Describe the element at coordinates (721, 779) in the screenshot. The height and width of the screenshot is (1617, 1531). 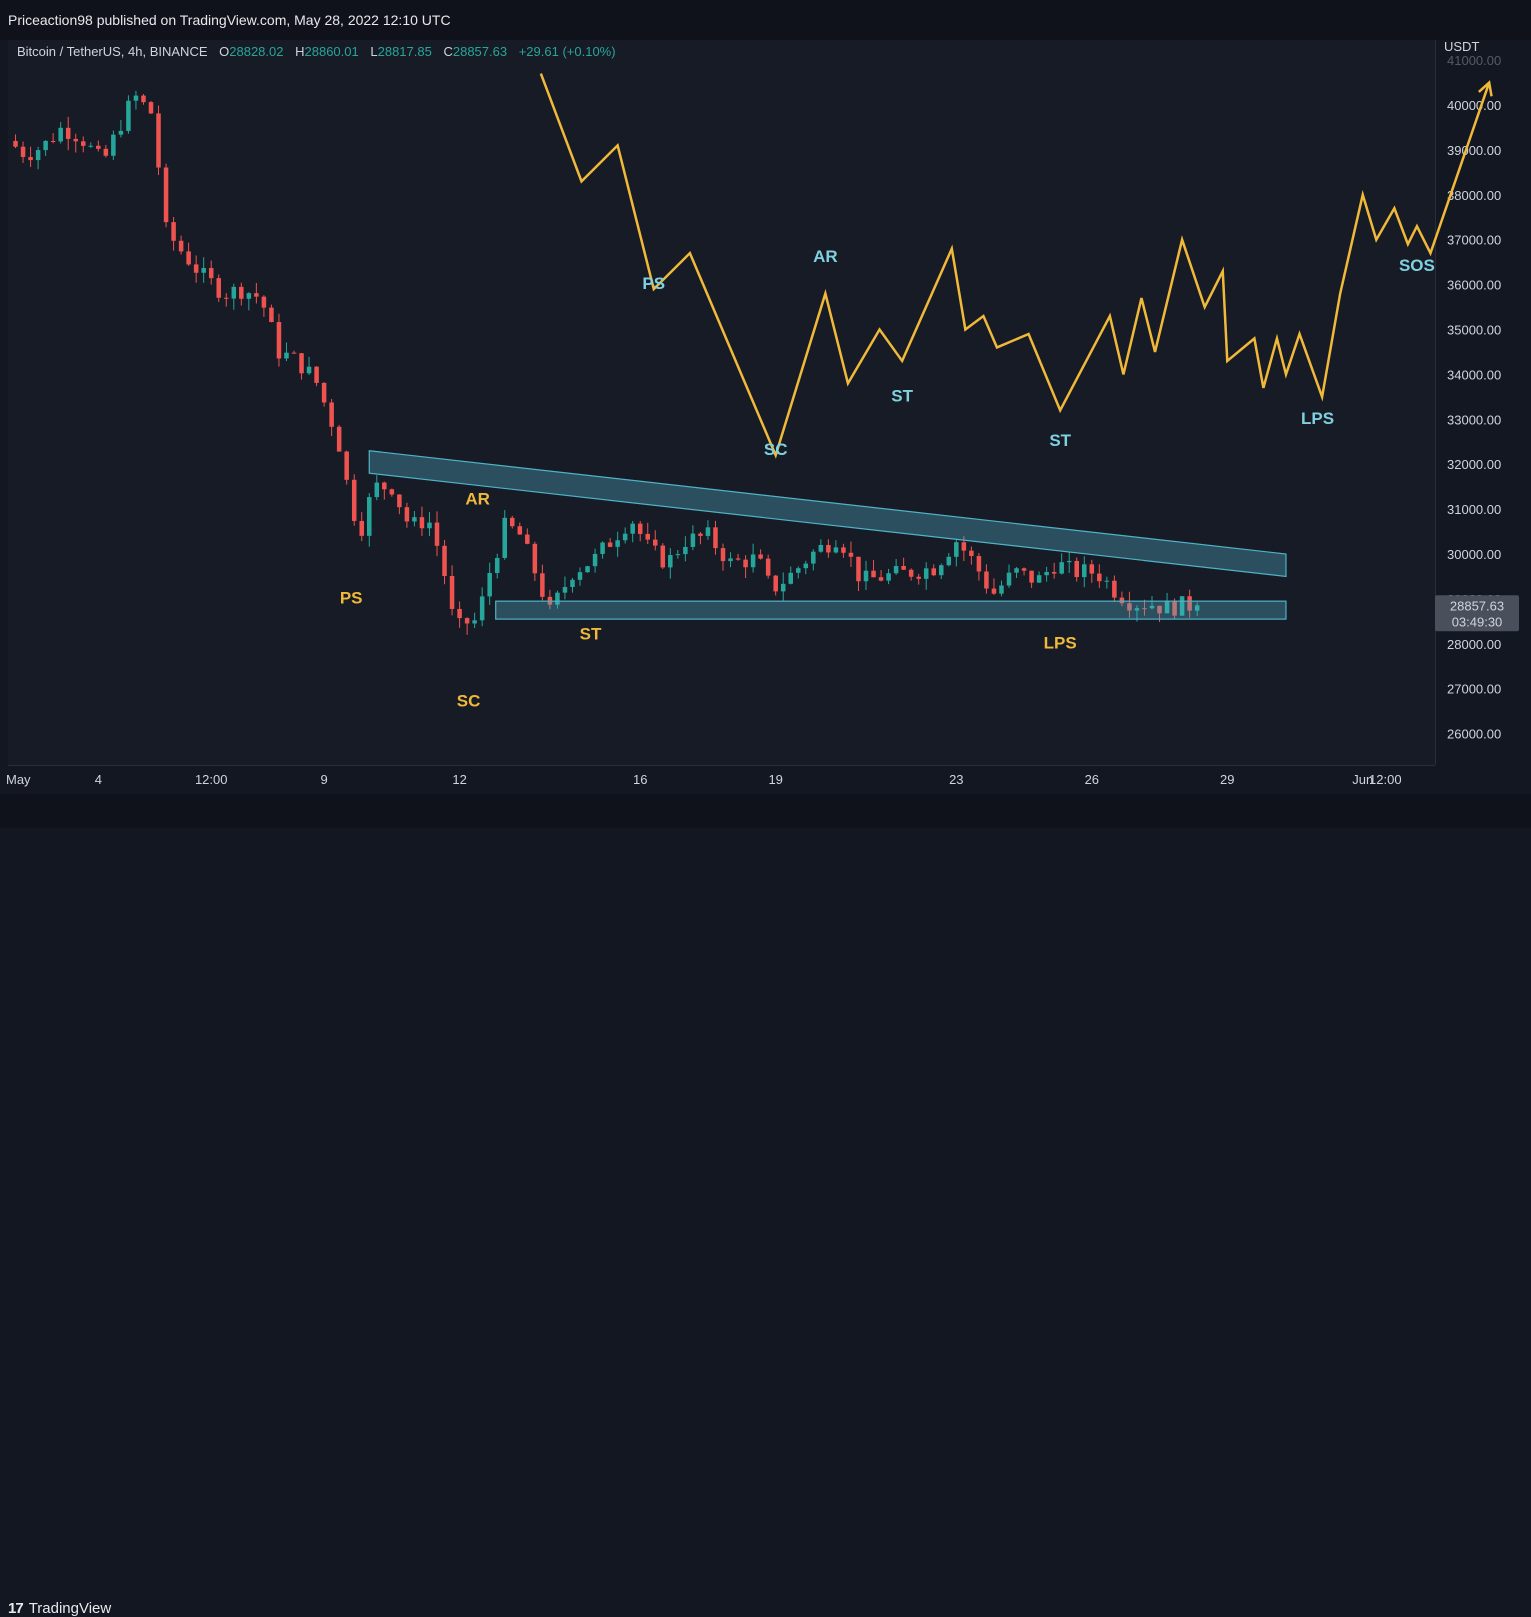
I see `time-axis` at that location.